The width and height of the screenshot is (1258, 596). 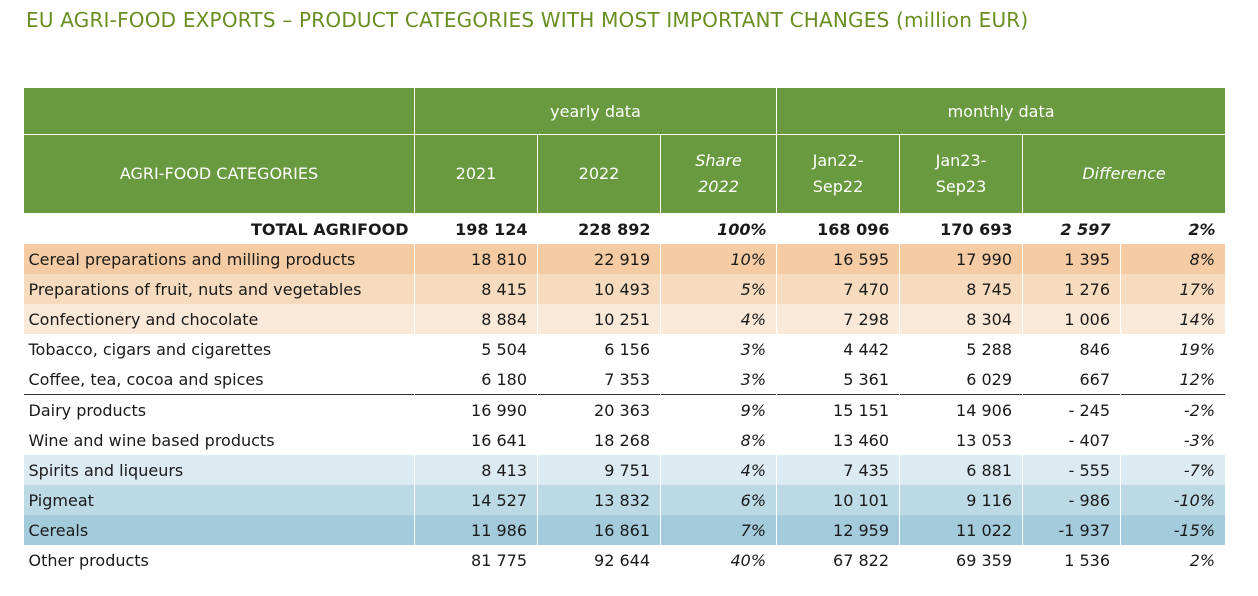 I want to click on cell-jan22: 10 101, so click(x=838, y=500).